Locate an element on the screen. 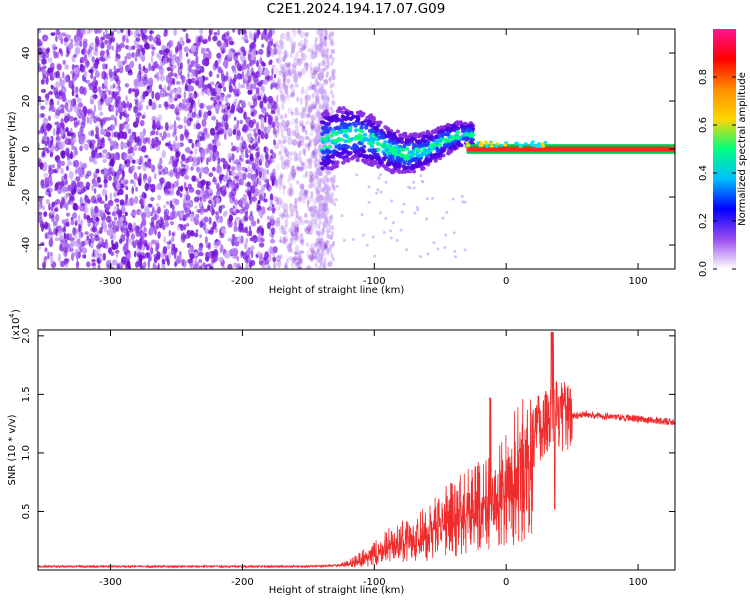  colorbar-tick-label: 0.2 is located at coordinates (703, 221).